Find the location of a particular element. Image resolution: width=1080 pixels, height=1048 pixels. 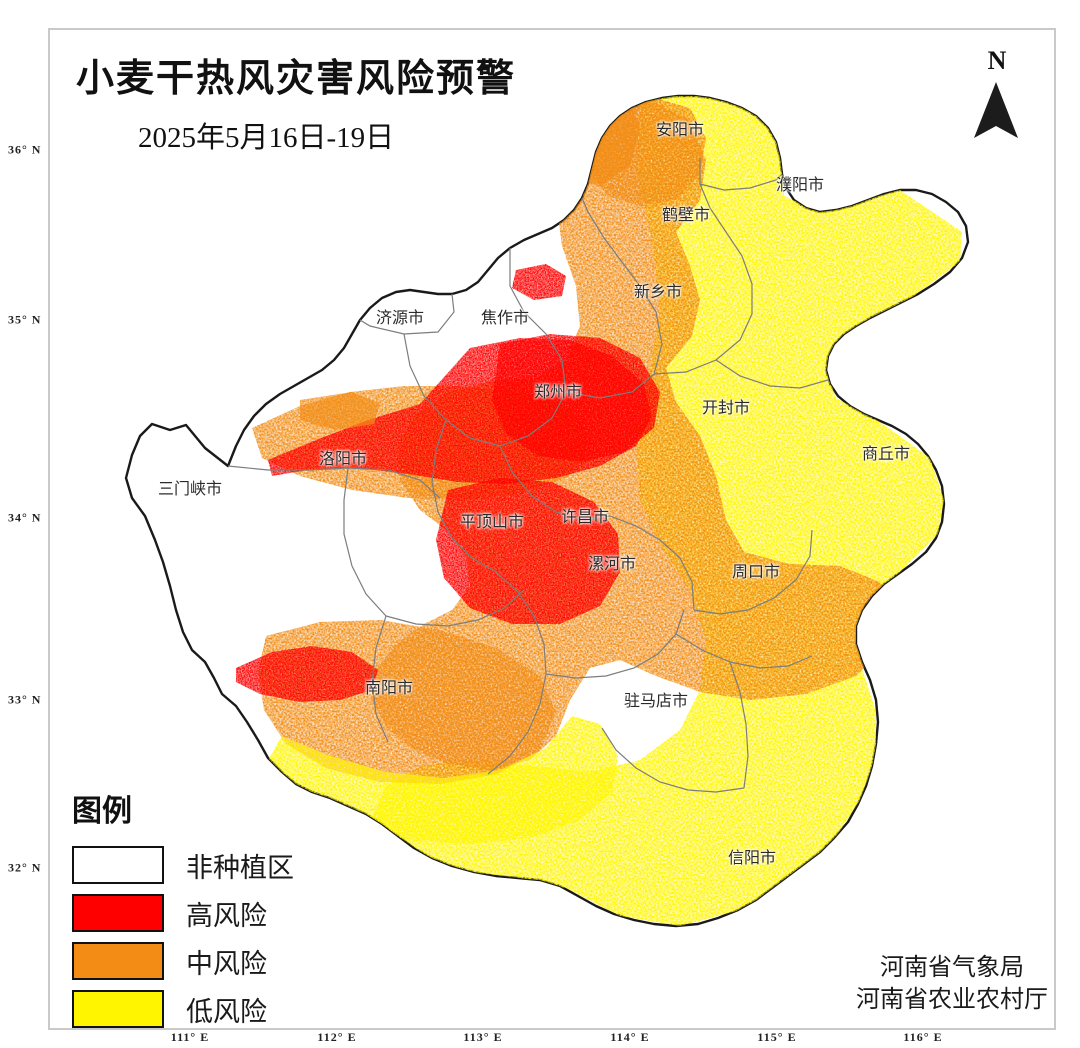

legend-swatch-low-risk is located at coordinates (118, 1009).